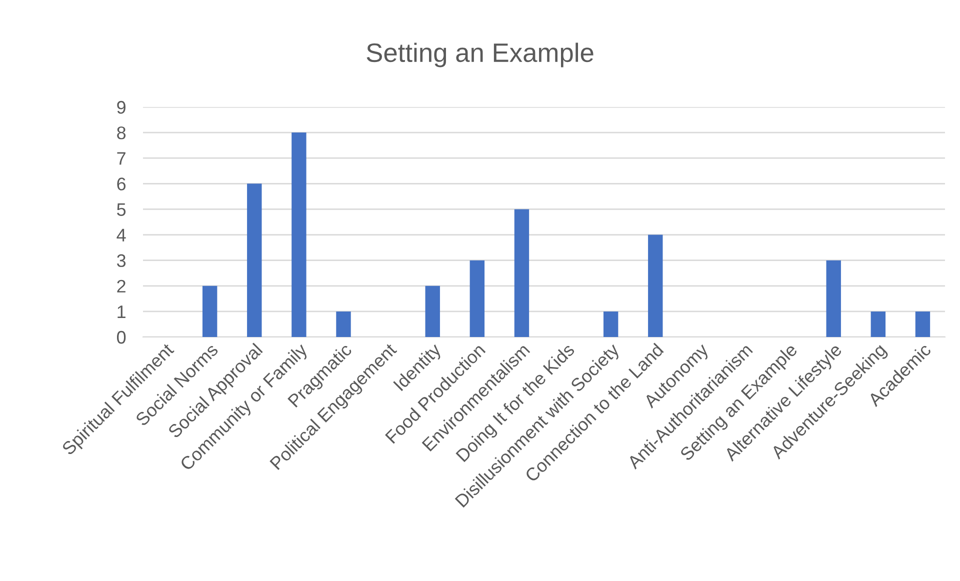 This screenshot has width=960, height=581. I want to click on y-tick-label: 3, so click(121, 261).